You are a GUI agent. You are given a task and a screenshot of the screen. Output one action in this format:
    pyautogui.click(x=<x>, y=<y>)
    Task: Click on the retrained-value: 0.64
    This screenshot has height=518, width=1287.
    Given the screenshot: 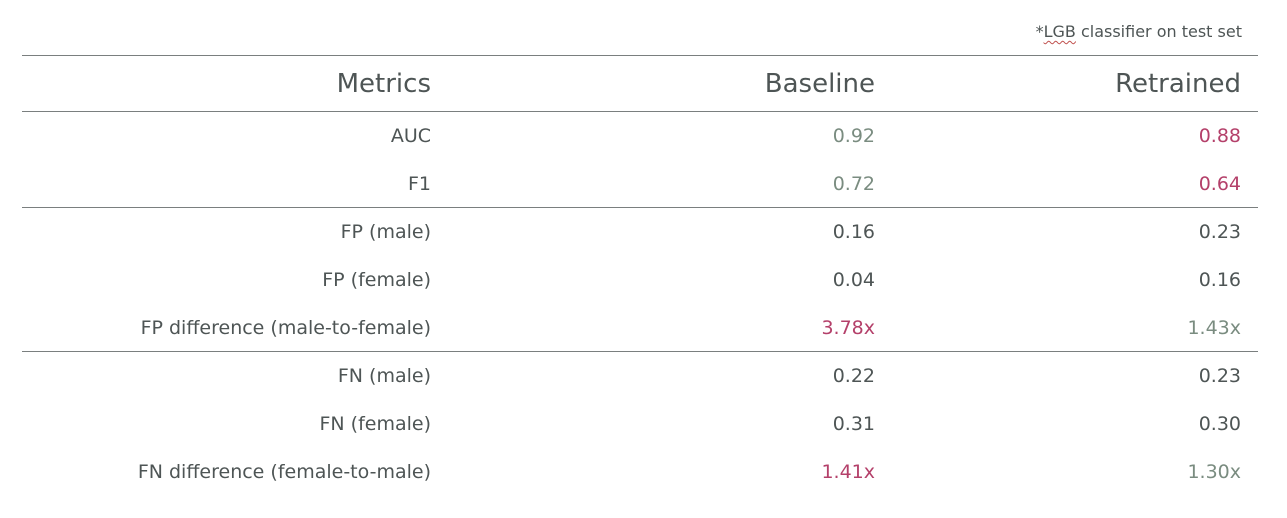 What is the action you would take?
    pyautogui.click(x=1219, y=183)
    